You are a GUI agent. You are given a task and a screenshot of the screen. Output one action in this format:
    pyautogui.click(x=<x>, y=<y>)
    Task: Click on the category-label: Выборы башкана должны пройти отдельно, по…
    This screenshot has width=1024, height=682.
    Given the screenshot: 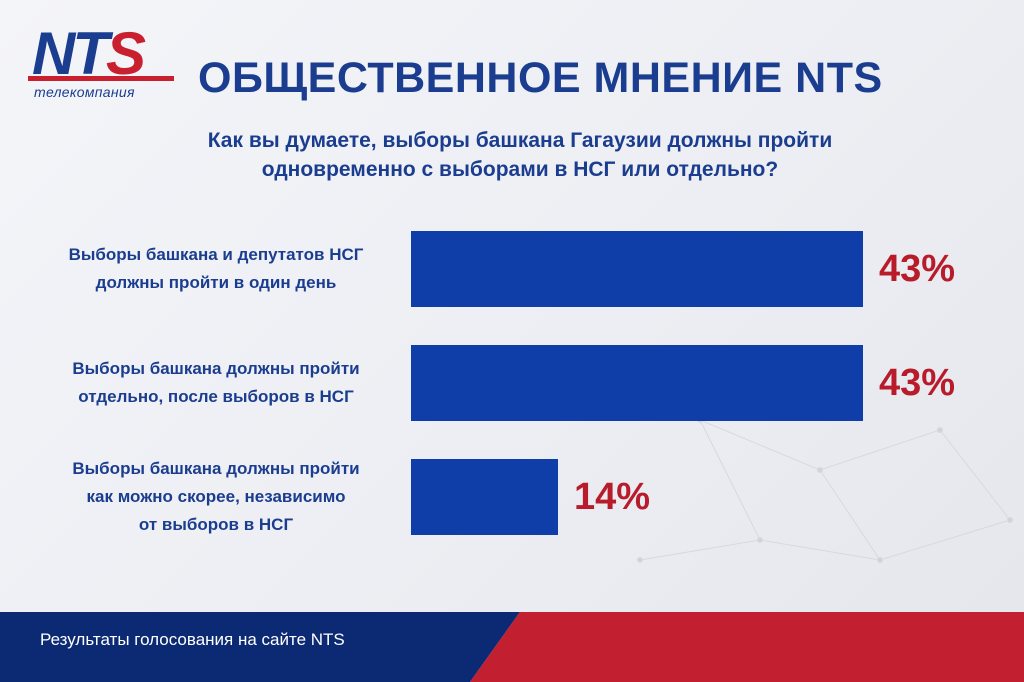 What is the action you would take?
    pyautogui.click(x=216, y=383)
    